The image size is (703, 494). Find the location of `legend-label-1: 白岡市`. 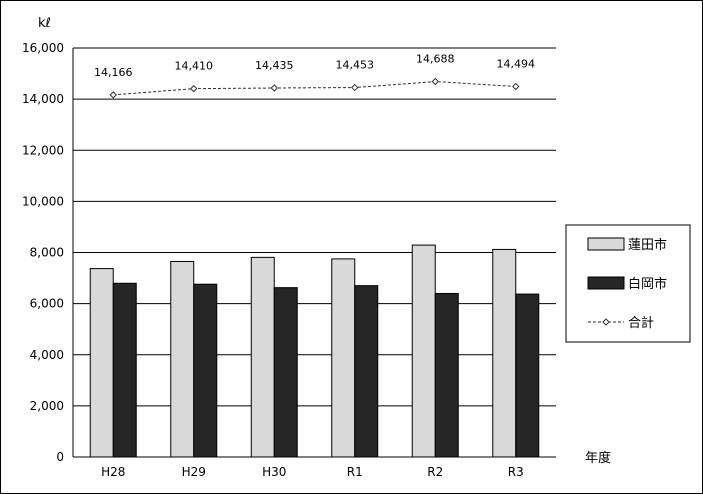

legend-label-1: 白岡市 is located at coordinates (647, 284).